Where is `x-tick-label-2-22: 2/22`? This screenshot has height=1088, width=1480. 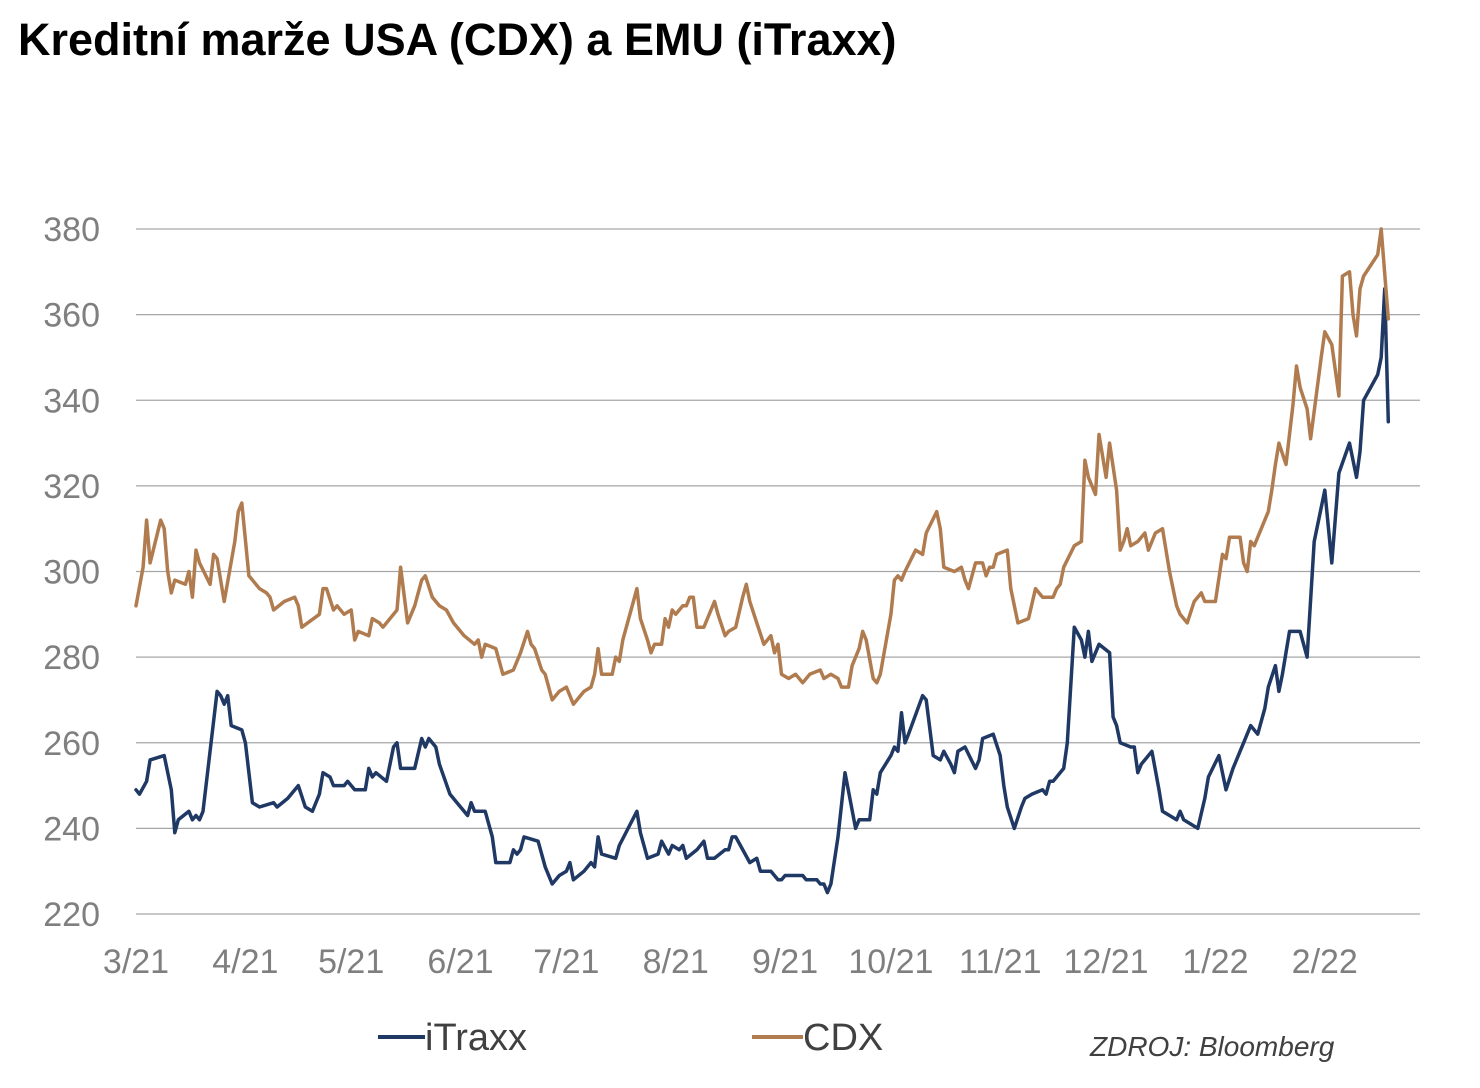 x-tick-label-2-22: 2/22 is located at coordinates (1325, 962).